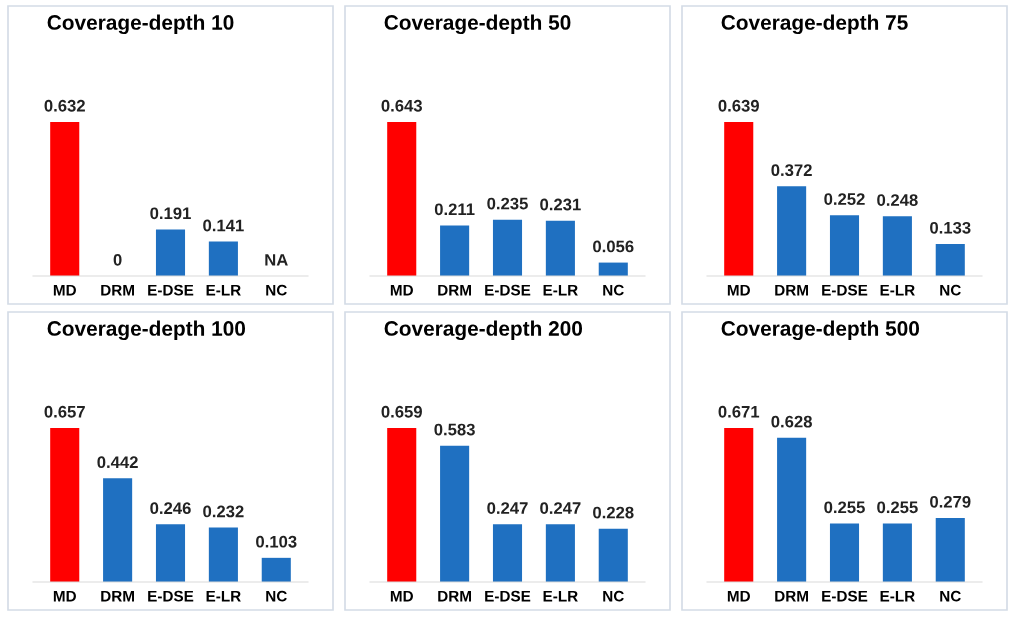  Describe the element at coordinates (613, 246) in the screenshot. I see `data-label: 0.056` at that location.